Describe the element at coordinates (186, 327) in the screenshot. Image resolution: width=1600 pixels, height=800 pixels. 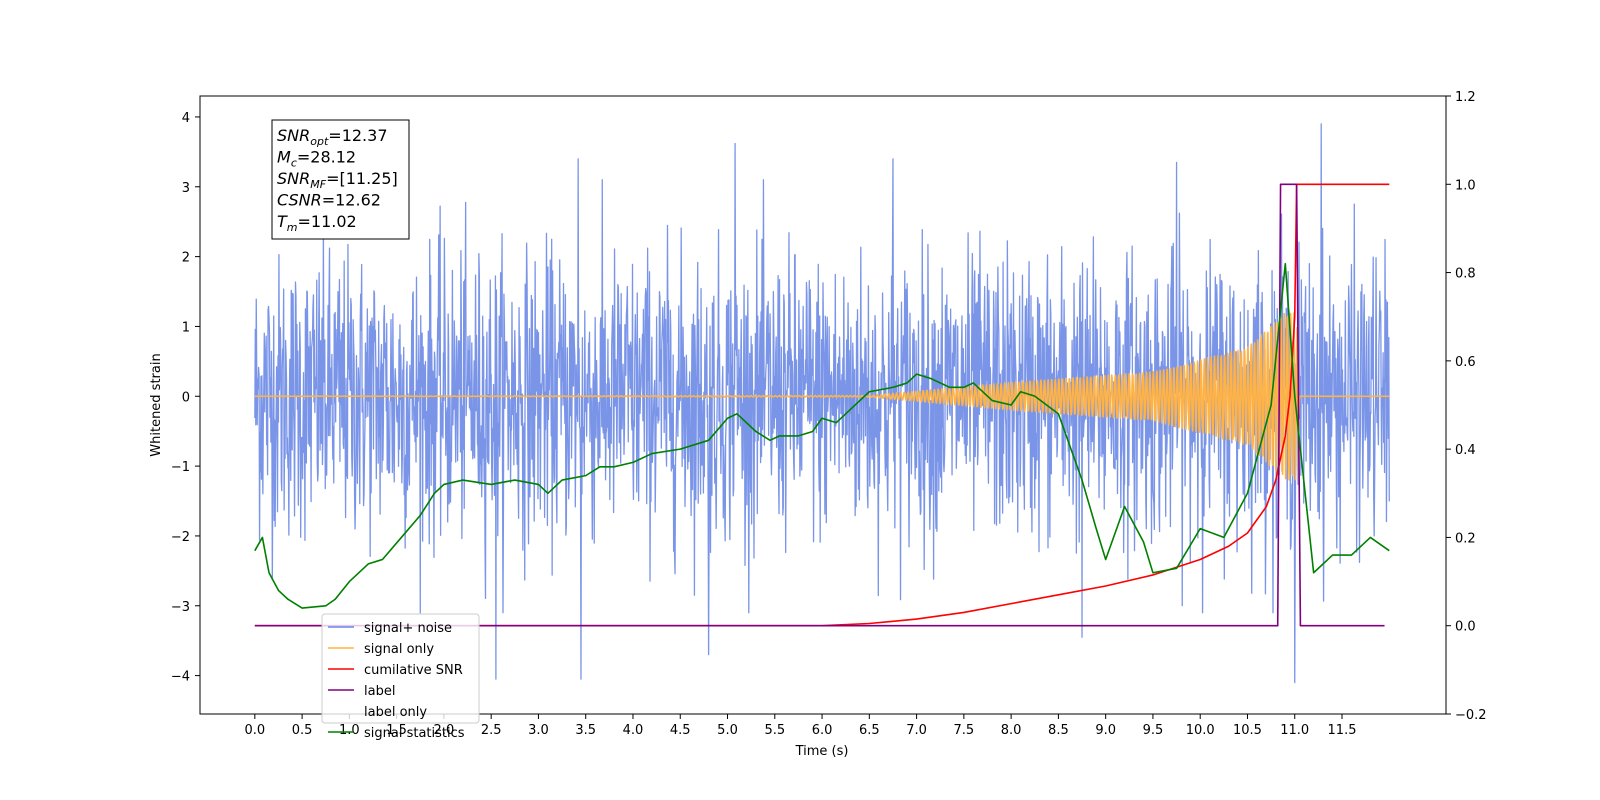
I see `y-left-tick-label: 1` at that location.